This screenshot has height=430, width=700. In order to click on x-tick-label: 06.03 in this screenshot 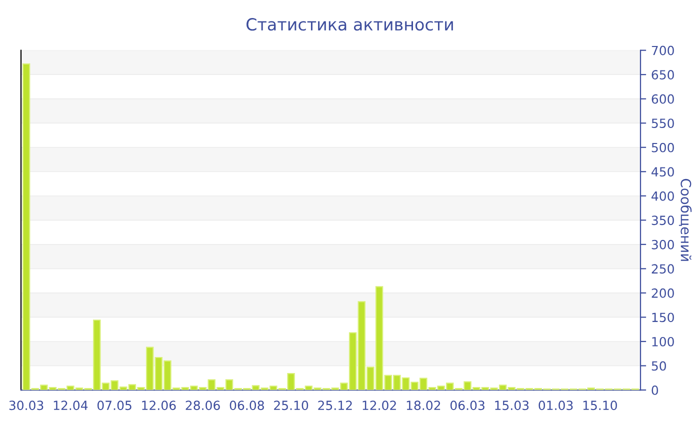, I will do `click(467, 405)`.